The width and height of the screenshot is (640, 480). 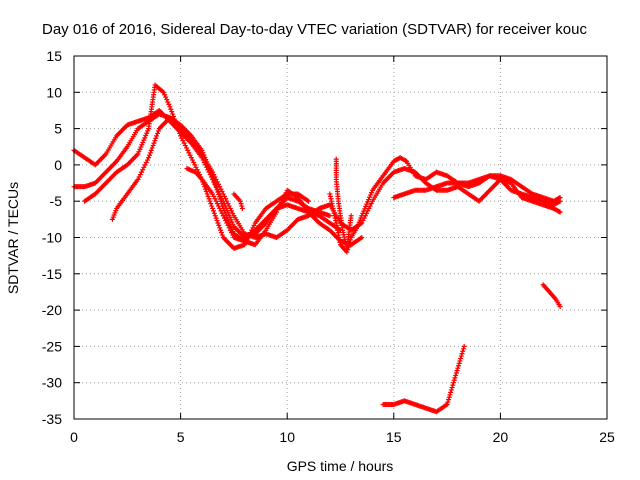 I want to click on series-trace-a, so click(x=202, y=173).